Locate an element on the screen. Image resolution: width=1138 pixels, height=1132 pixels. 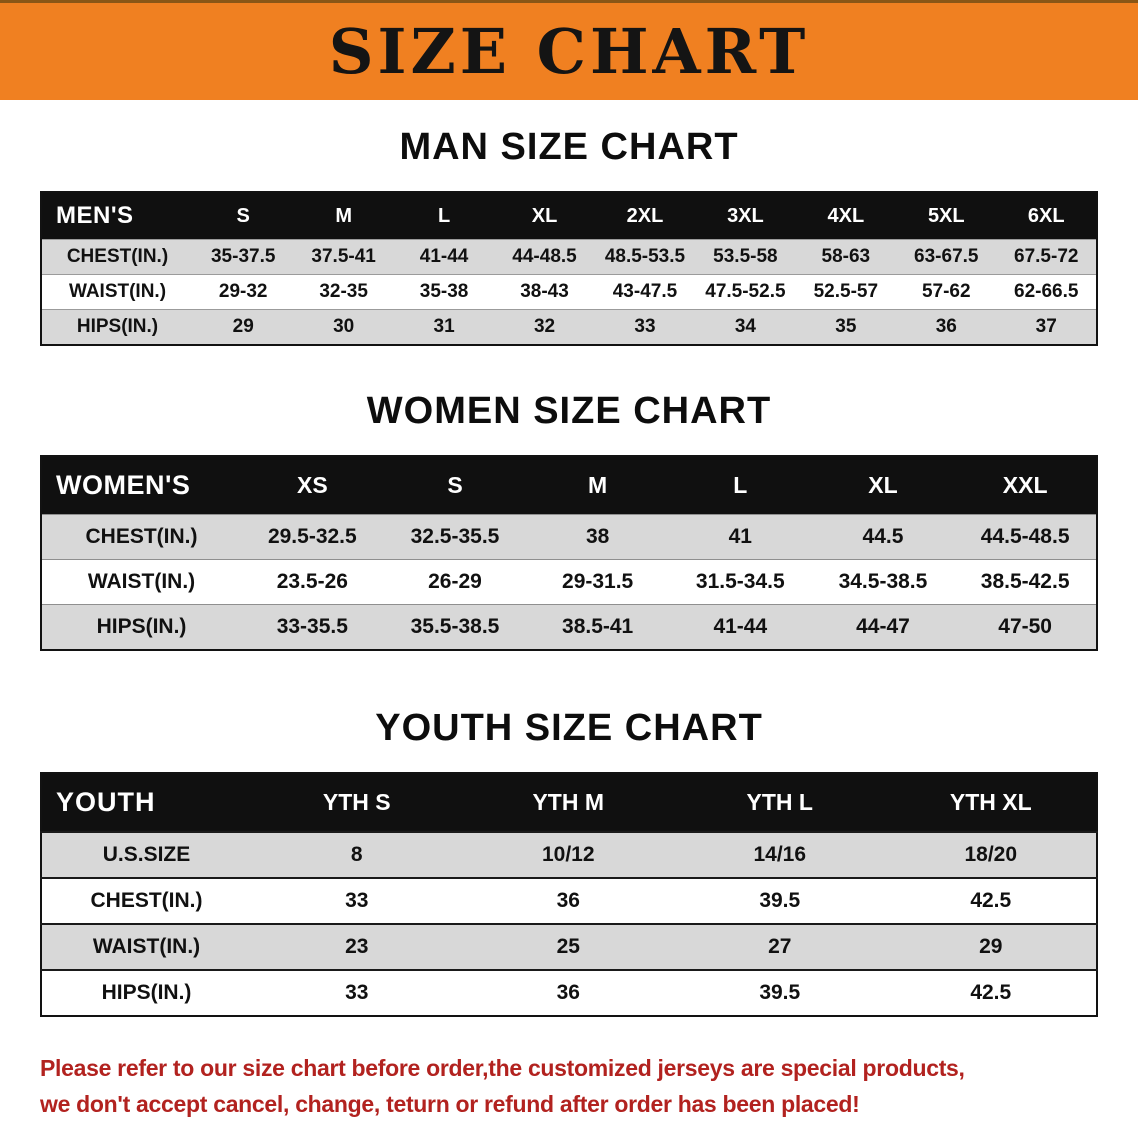
size-value: 52.5-57 is located at coordinates (846, 292).